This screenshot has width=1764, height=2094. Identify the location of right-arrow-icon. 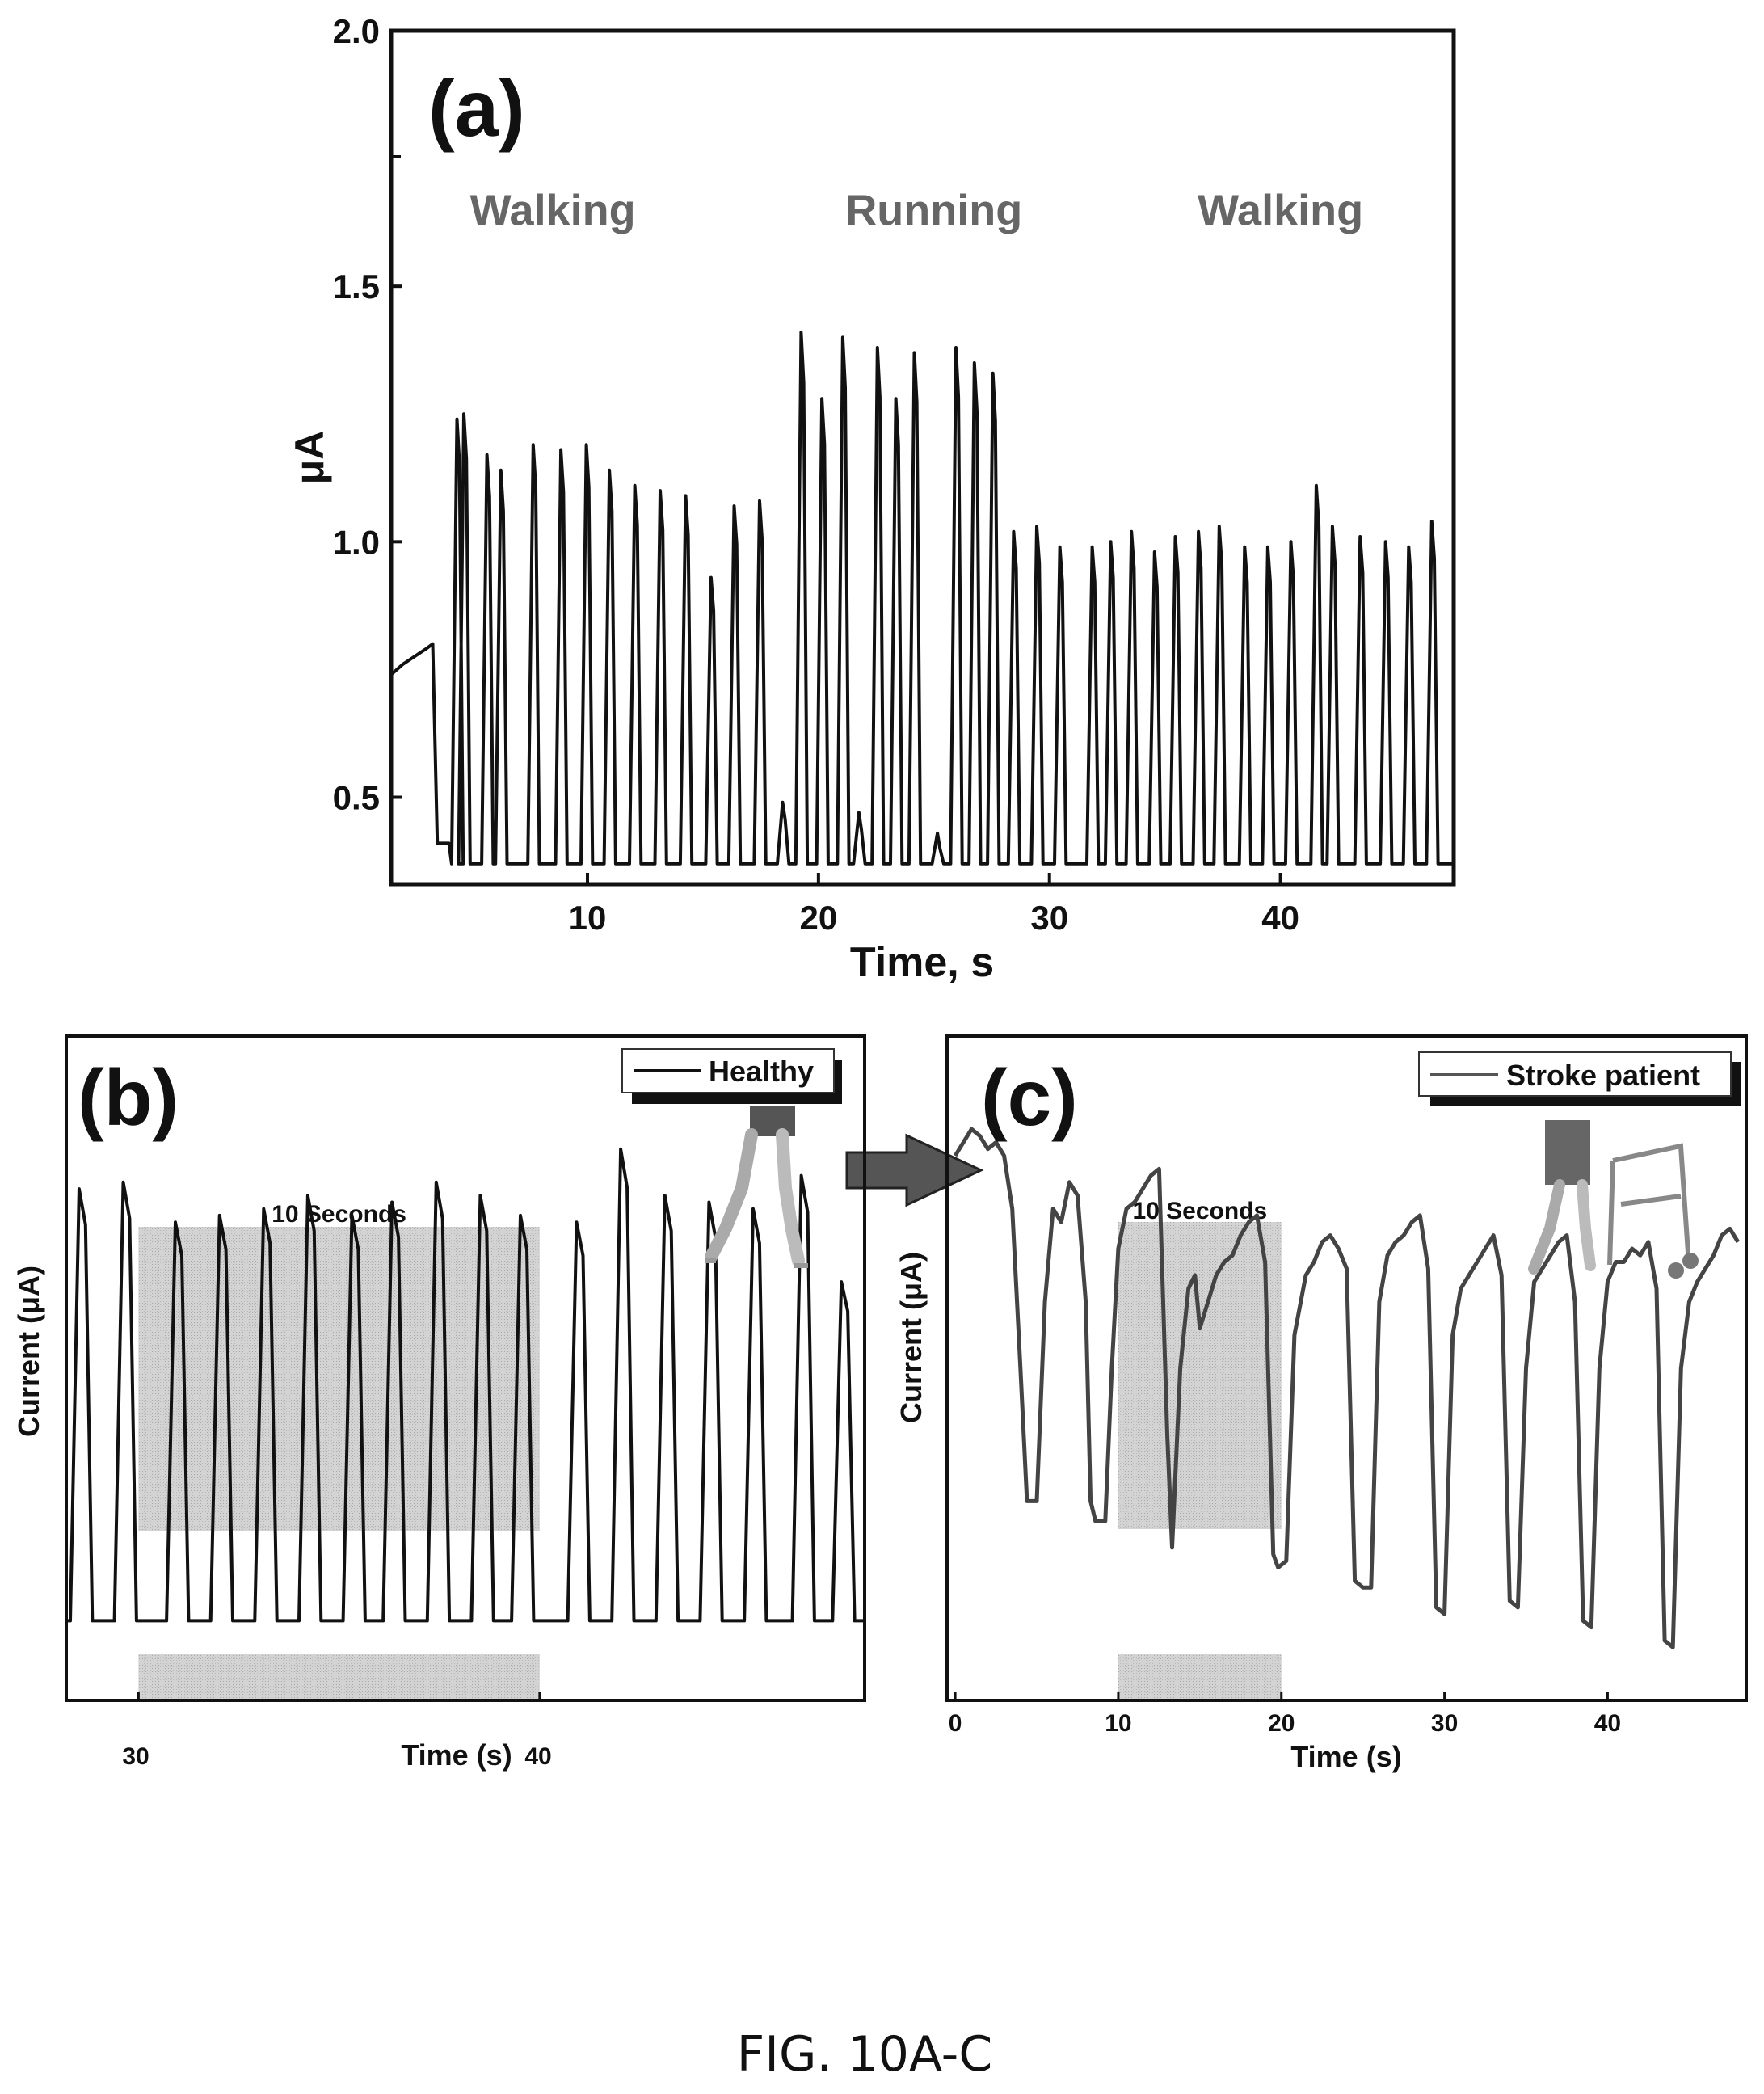
(914, 1170).